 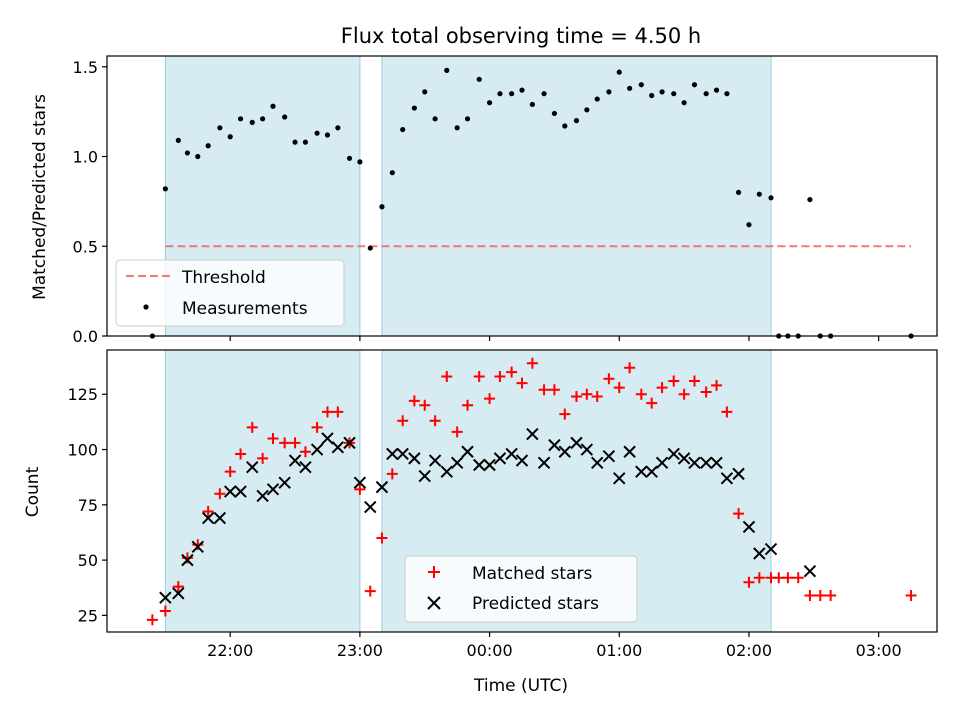 I want to click on x-axis-label: Time (UTC), so click(x=520, y=686).